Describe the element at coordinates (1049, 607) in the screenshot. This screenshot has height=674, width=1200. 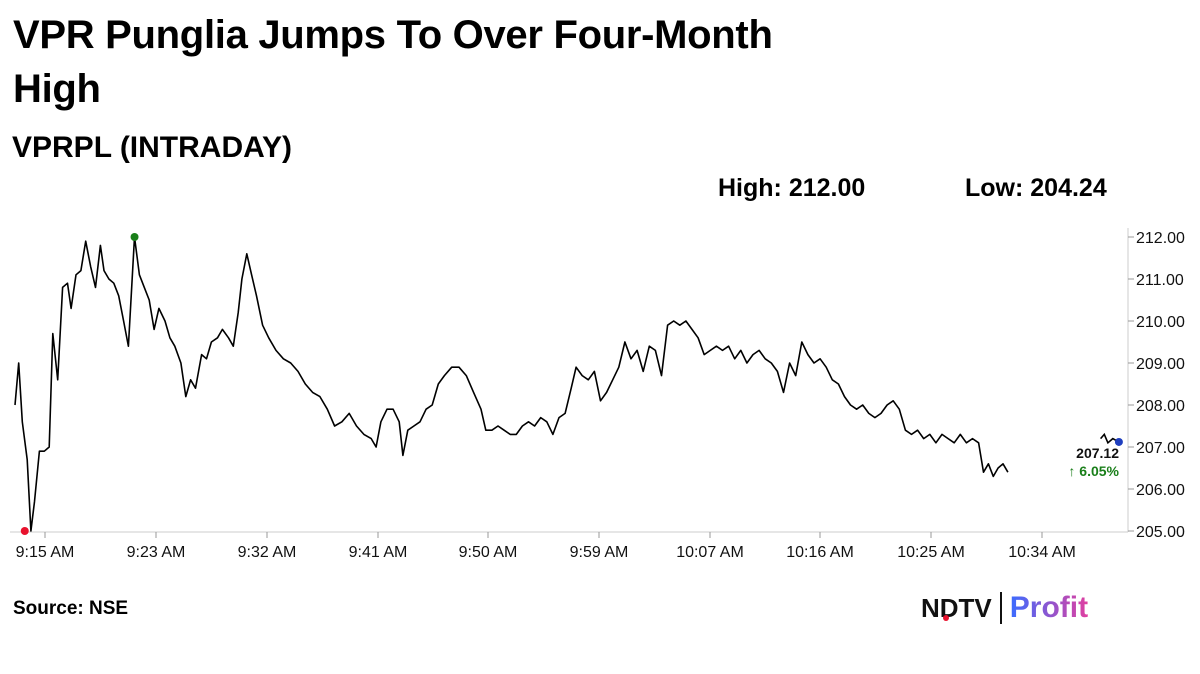
I see `logo-profit-text: Profit` at that location.